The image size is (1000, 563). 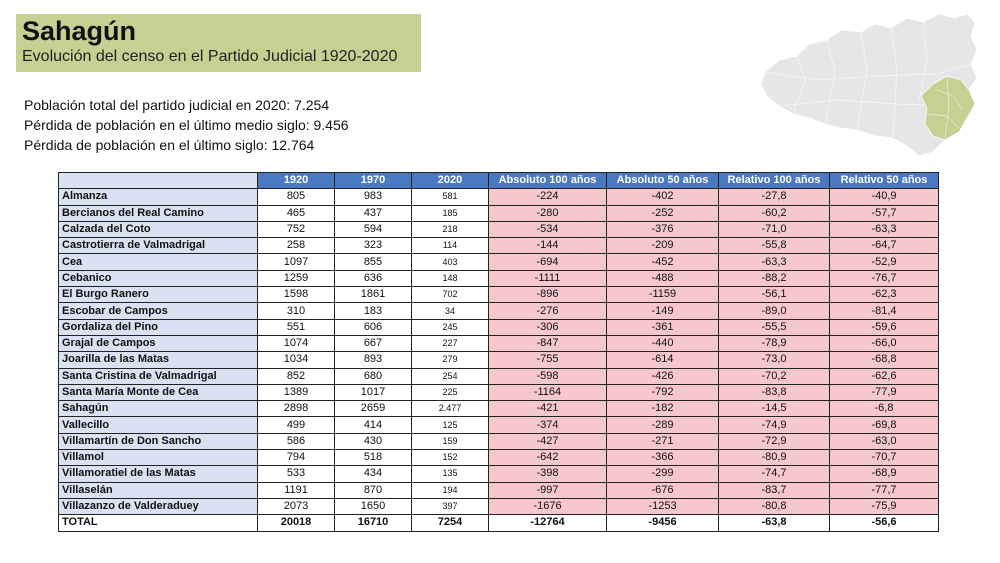 What do you see at coordinates (158, 409) in the screenshot?
I see `municipality-name: Sahagún` at bounding box center [158, 409].